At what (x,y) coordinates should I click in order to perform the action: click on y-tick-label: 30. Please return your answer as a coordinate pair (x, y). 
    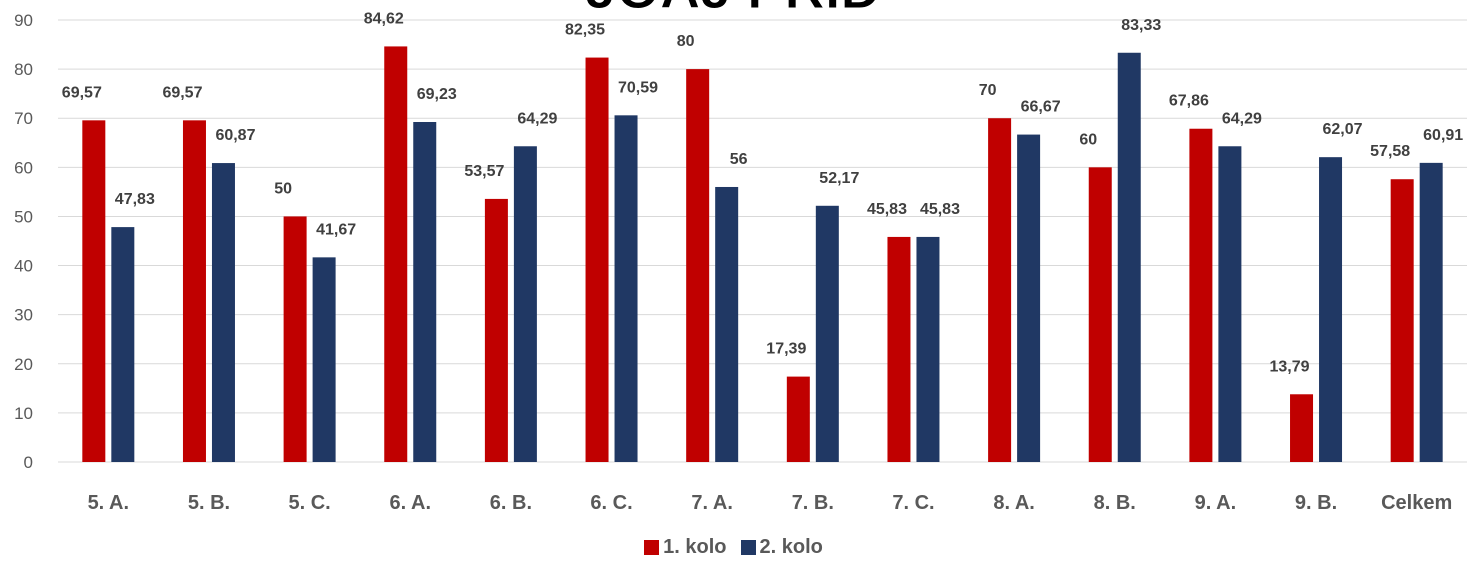
    Looking at the image, I should click on (23, 315).